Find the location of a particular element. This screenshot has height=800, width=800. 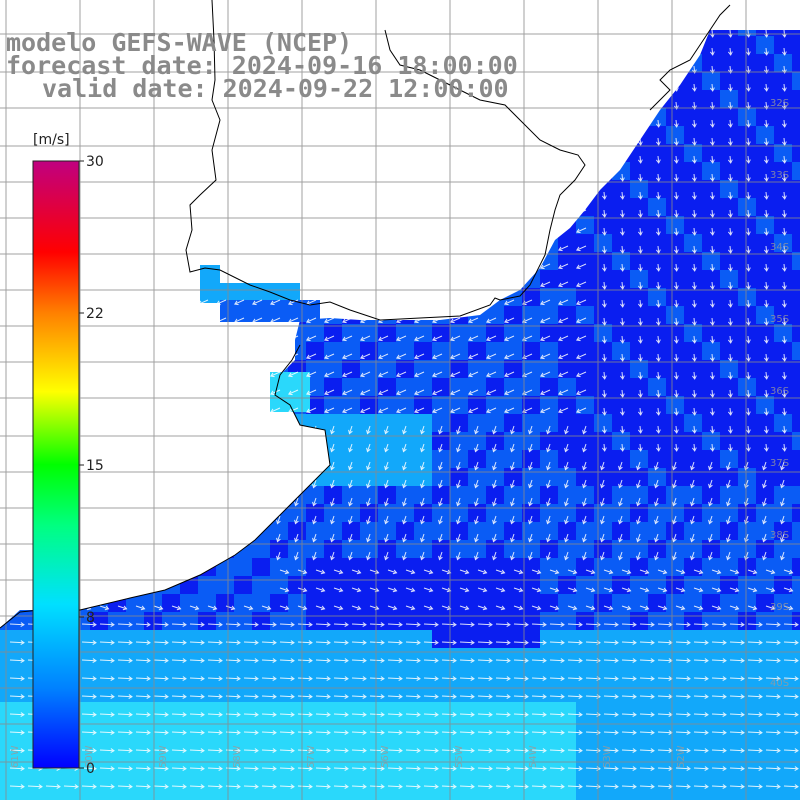

lat-label: 37S is located at coordinates (779, 463).